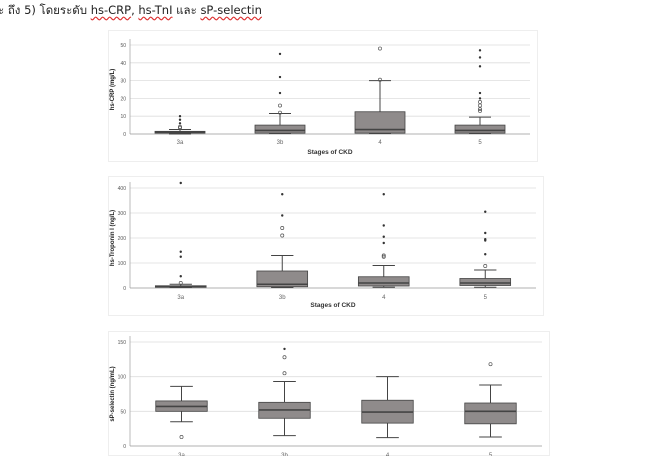  I want to click on y-axis-label: sP-selectin (ng/mL), so click(113, 393).